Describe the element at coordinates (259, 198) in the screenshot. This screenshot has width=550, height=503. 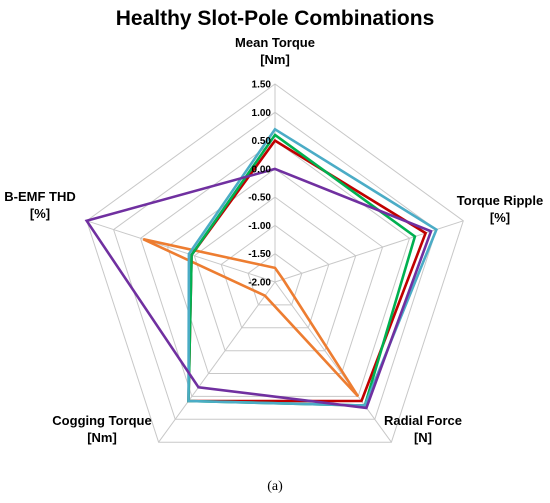
I see `tick-label: -0.50` at that location.